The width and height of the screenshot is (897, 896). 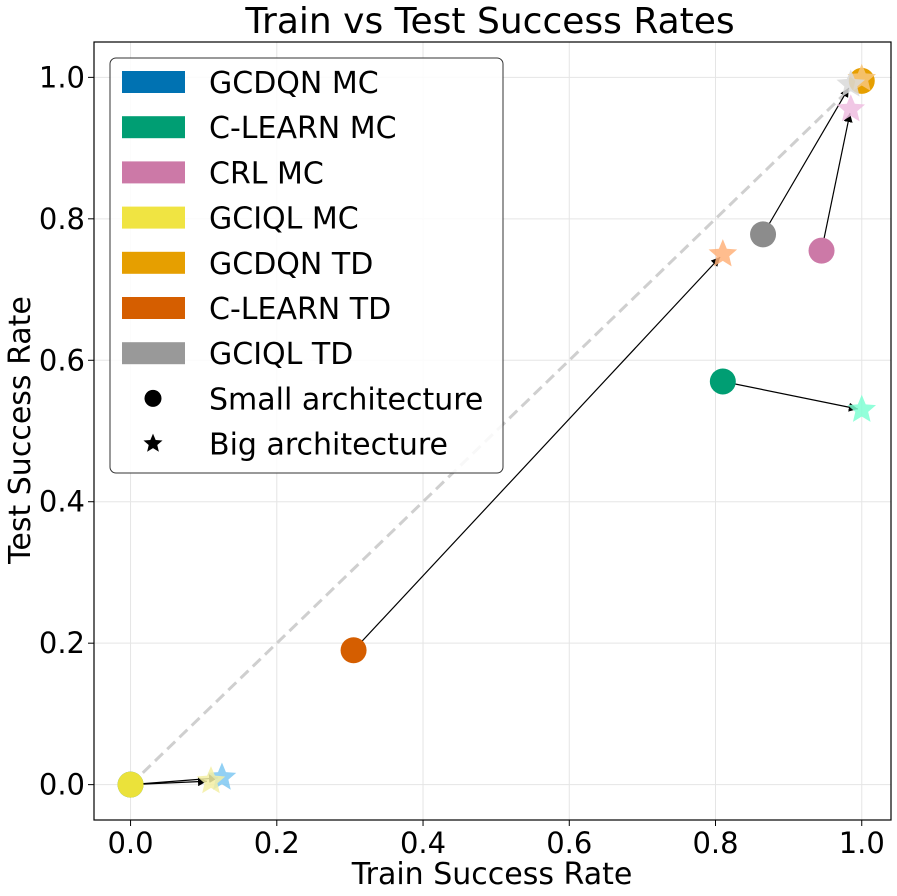 I want to click on legend-label: GCDQN TD, so click(x=291, y=264).